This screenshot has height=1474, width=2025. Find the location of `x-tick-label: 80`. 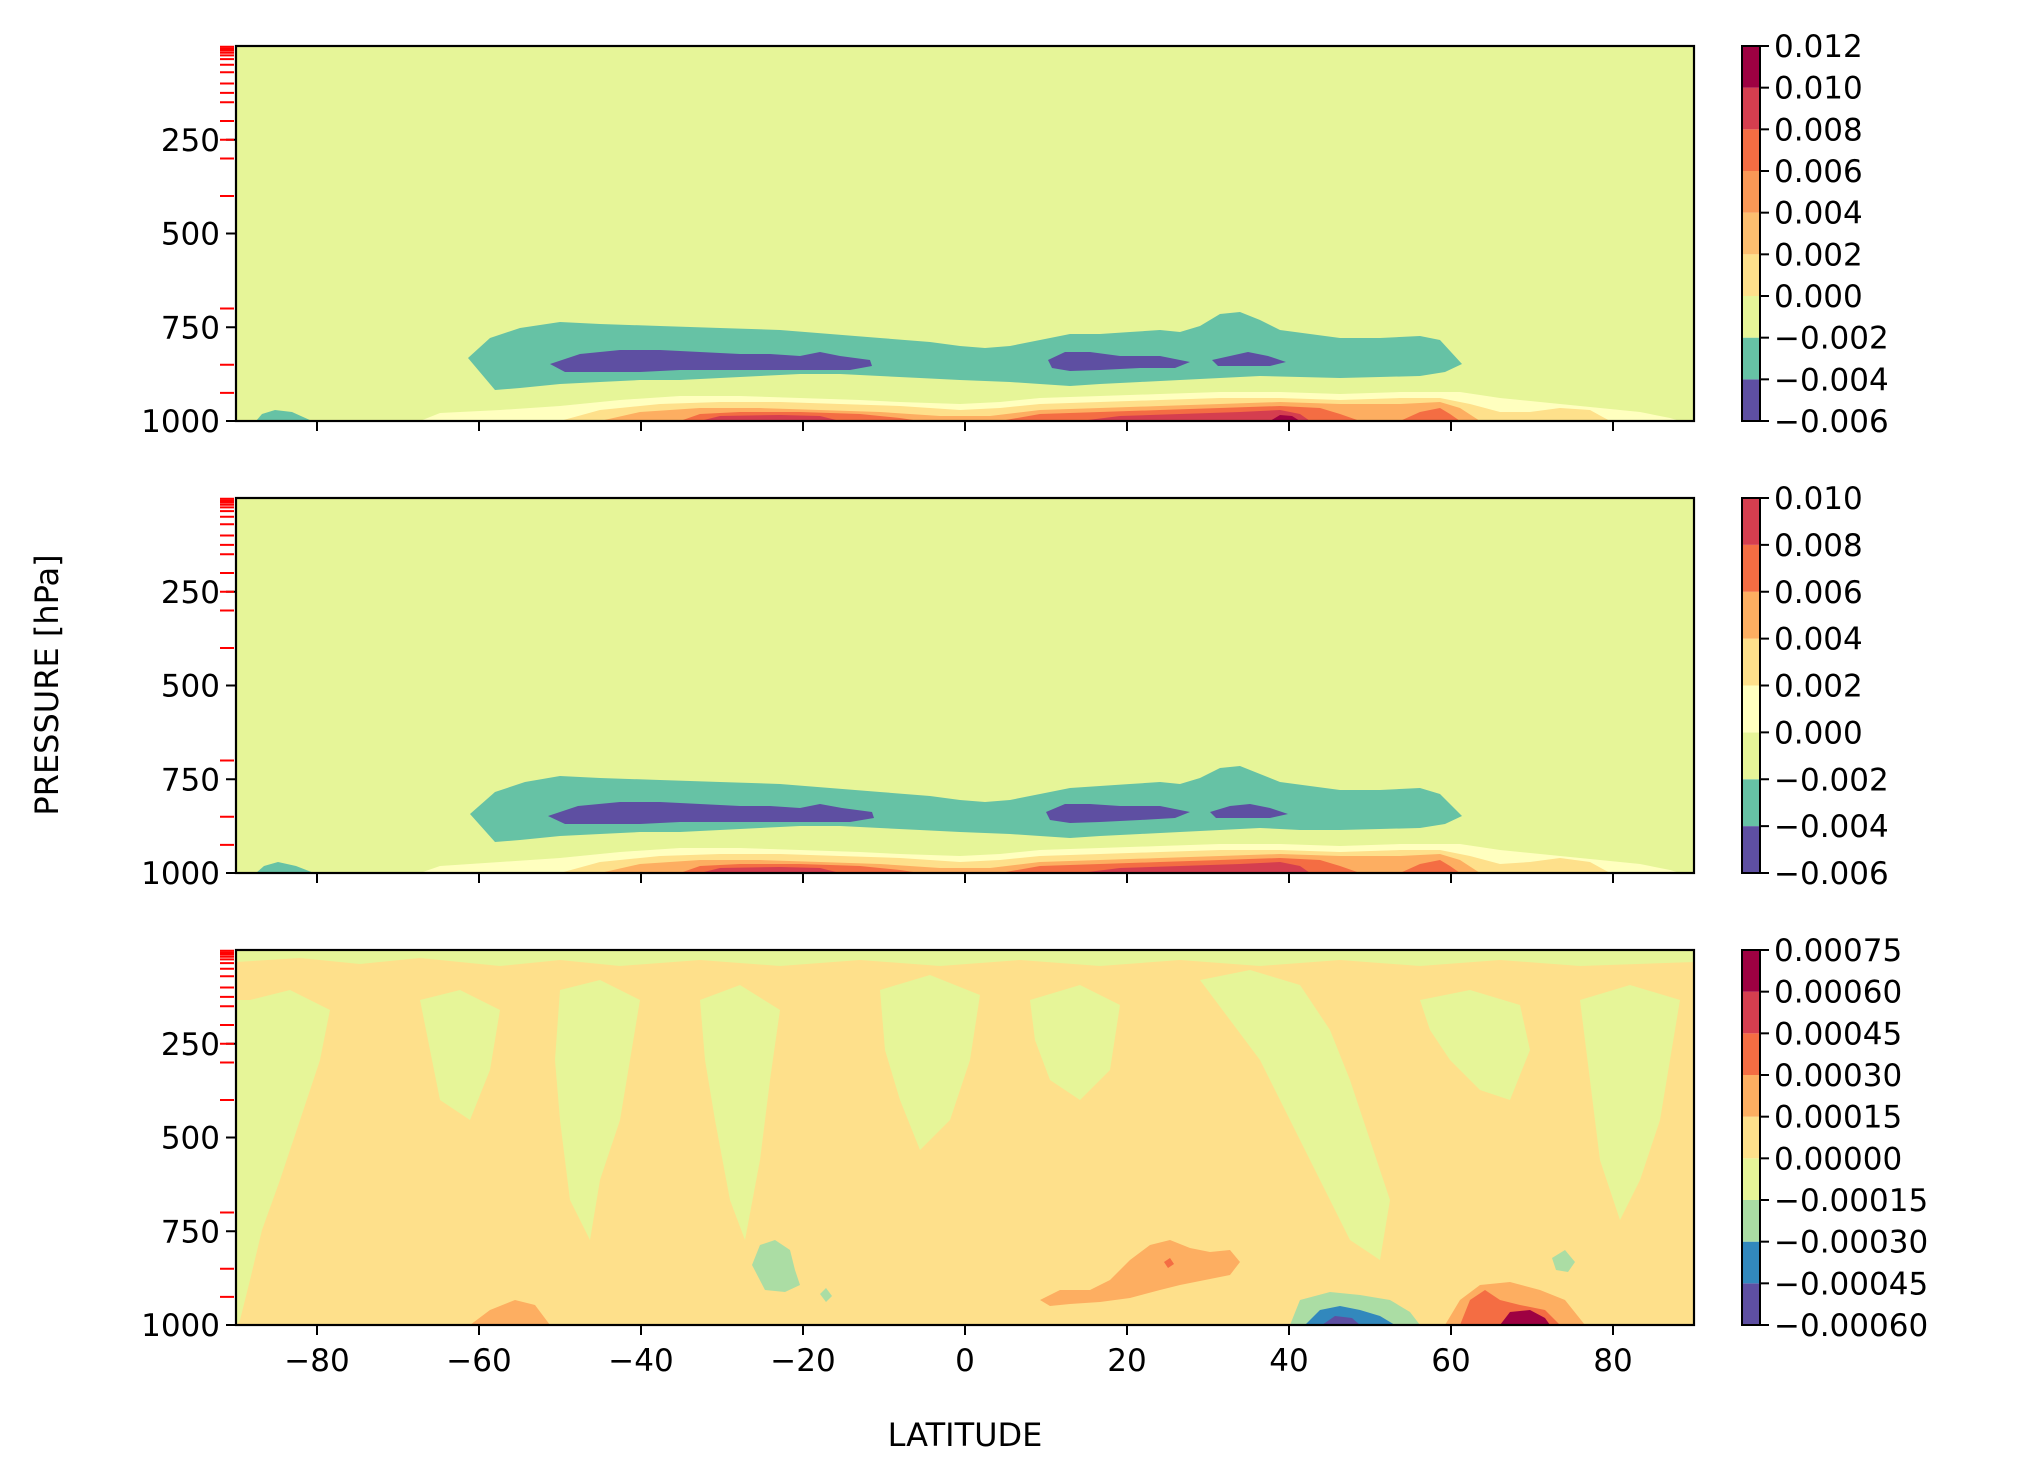

x-tick-label: 80 is located at coordinates (1612, 1361).